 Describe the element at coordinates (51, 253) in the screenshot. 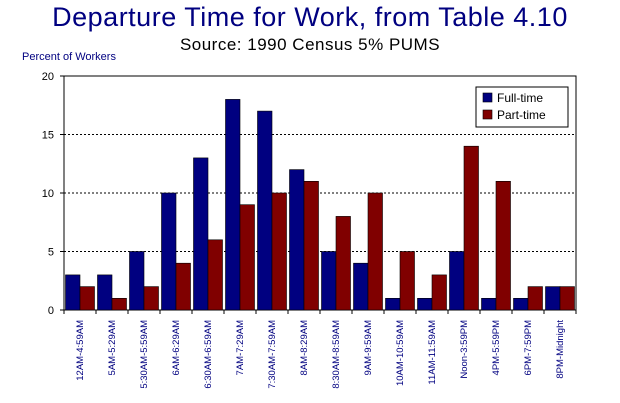

I see `y-tick-label: 5` at that location.